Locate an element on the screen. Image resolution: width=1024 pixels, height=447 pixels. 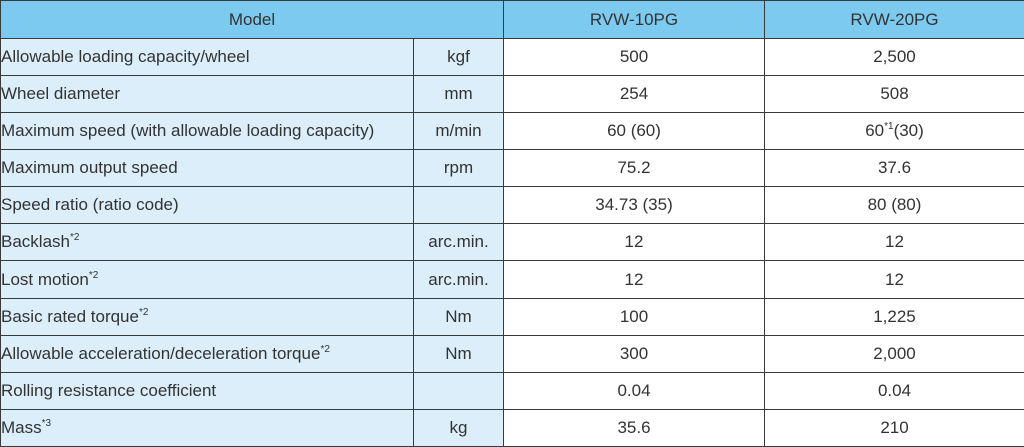
value-cell: 500 is located at coordinates (634, 57).